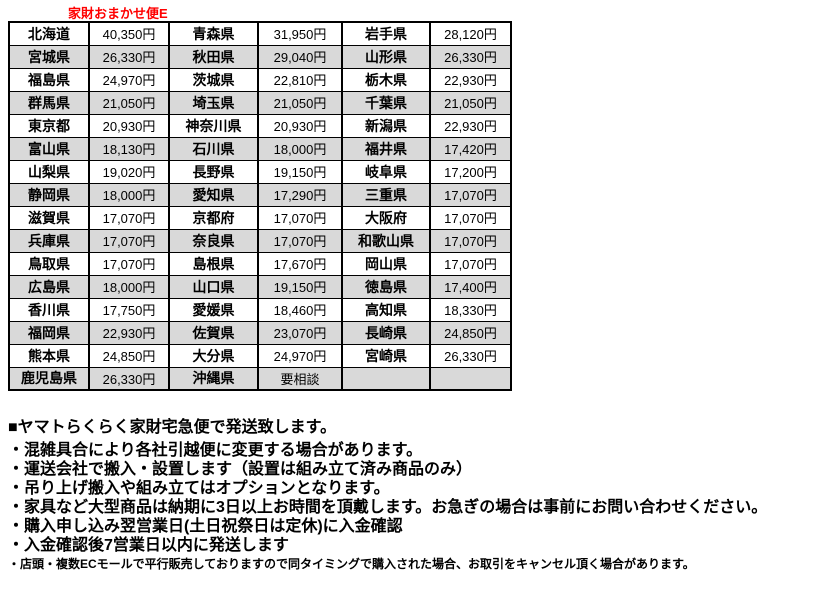  Describe the element at coordinates (118, 13) in the screenshot. I see `page-title: 家財おまかせ便E` at that location.